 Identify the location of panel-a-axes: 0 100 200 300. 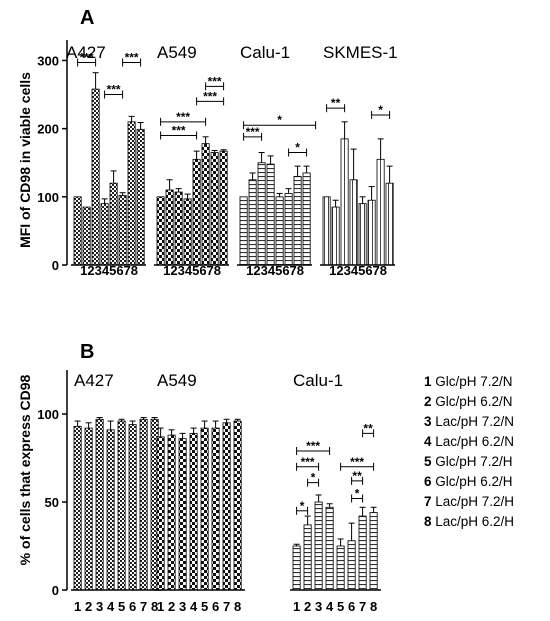
(52, 156).